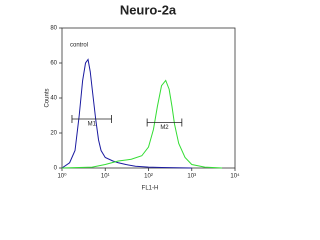 The image size is (320, 240). What do you see at coordinates (53, 99) in the screenshot?
I see `y-tick-label: 40` at bounding box center [53, 99].